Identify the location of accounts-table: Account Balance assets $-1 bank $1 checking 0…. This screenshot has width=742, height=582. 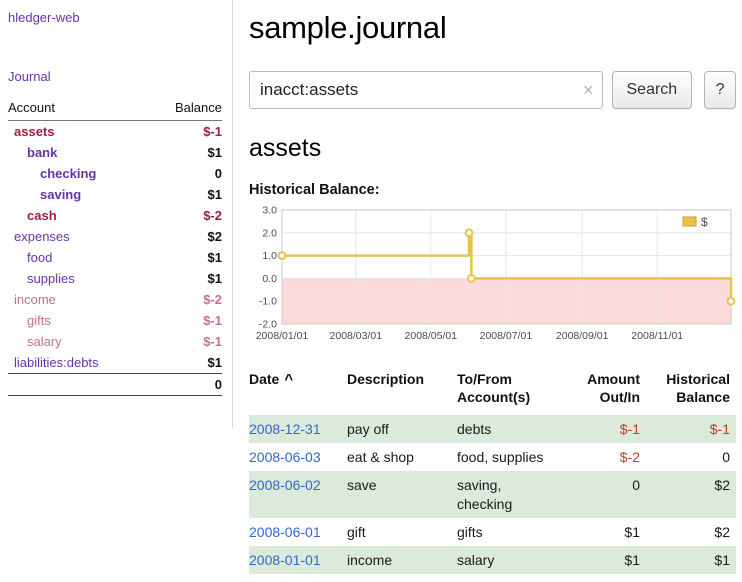
(115, 247).